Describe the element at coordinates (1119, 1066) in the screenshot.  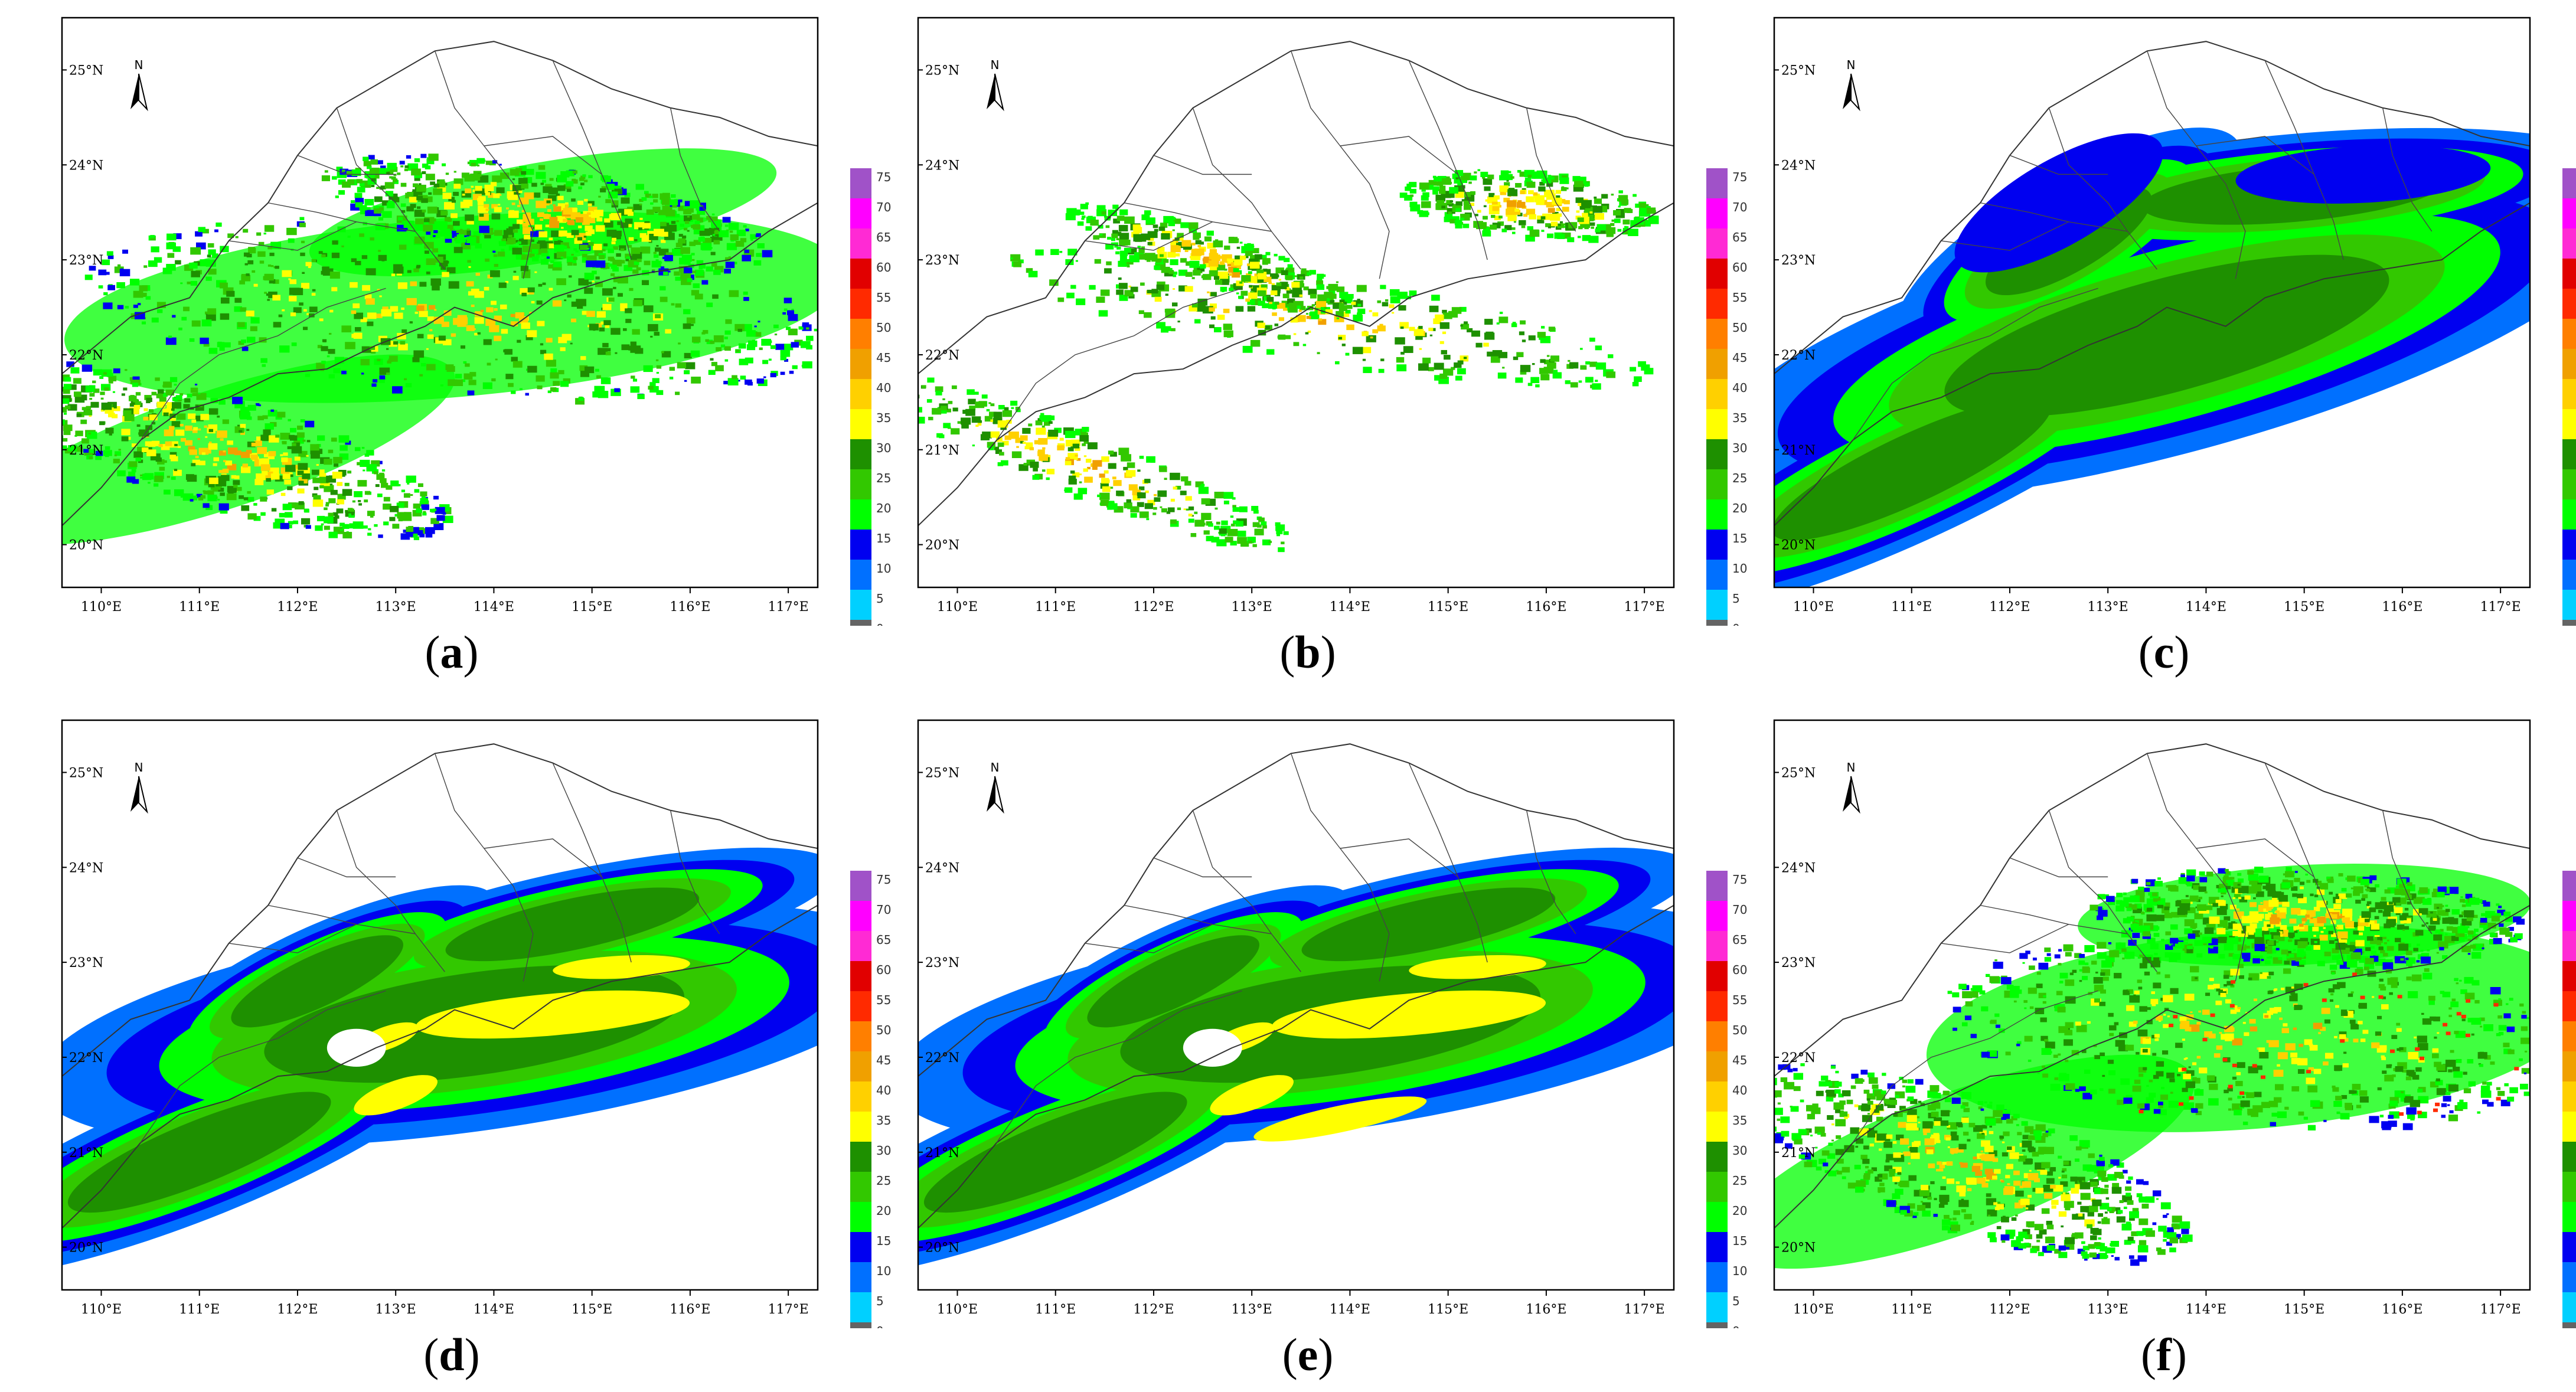
I see `county-border` at that location.